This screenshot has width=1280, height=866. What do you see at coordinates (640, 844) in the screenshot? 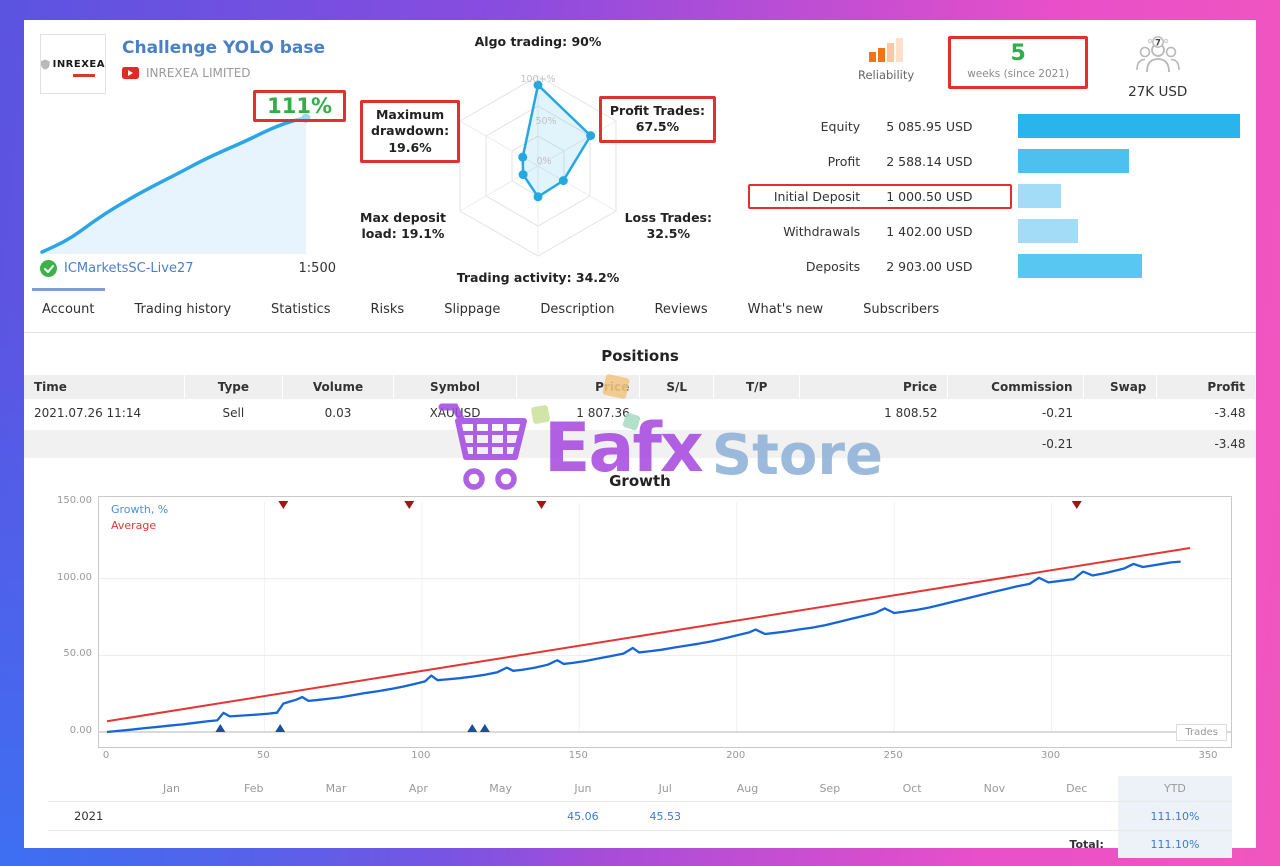
I see `total-row: Total: 111.10%` at bounding box center [640, 844].